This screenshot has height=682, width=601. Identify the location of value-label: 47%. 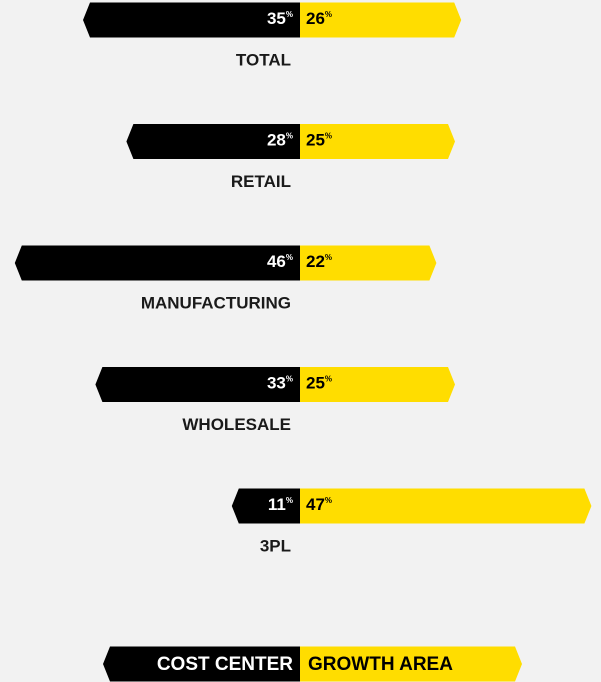
(319, 504).